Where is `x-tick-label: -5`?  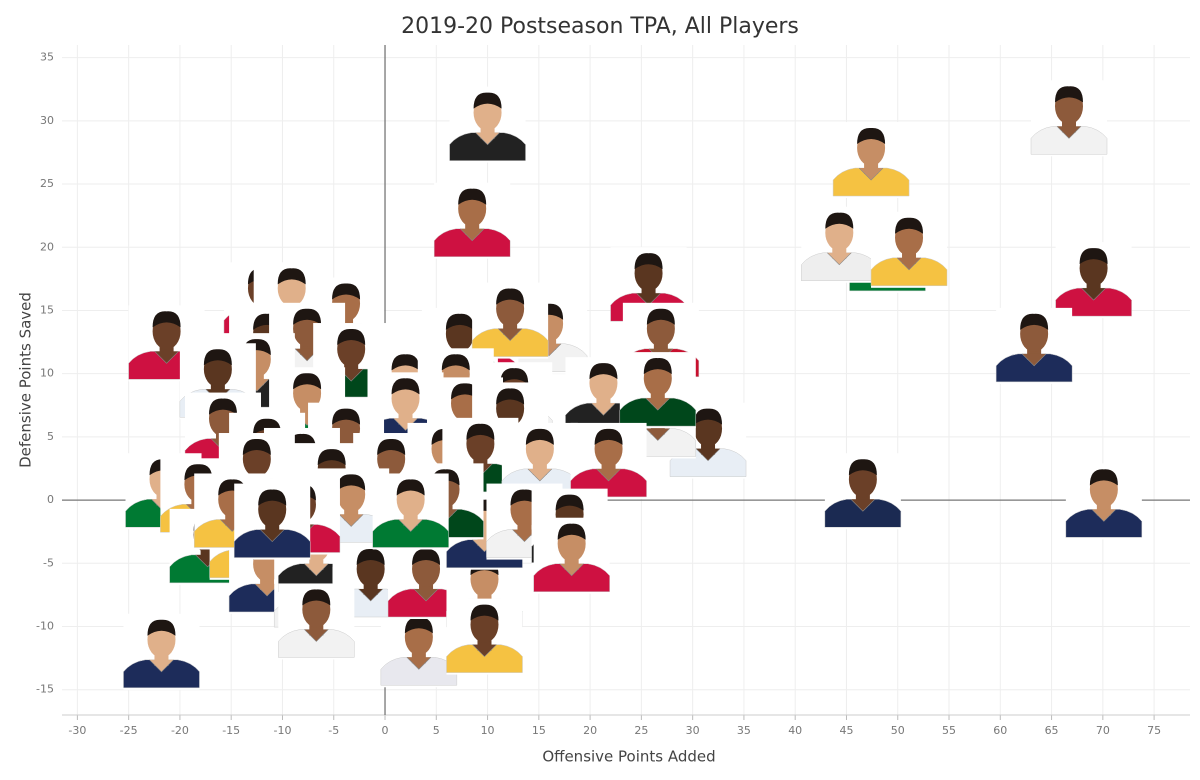
x-tick-label: -5 is located at coordinates (333, 730).